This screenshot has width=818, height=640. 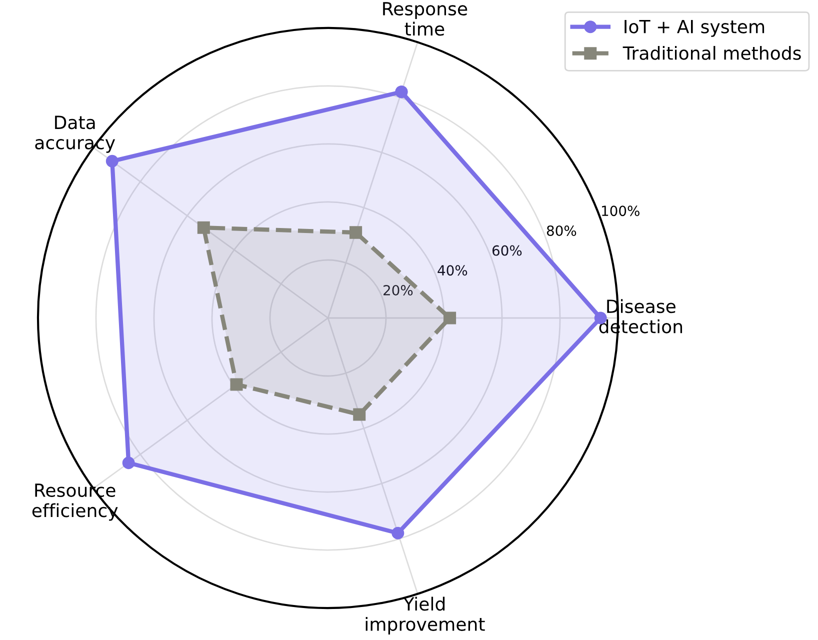 What do you see at coordinates (711, 53) in the screenshot?
I see `legend-label: Traditional methods` at bounding box center [711, 53].